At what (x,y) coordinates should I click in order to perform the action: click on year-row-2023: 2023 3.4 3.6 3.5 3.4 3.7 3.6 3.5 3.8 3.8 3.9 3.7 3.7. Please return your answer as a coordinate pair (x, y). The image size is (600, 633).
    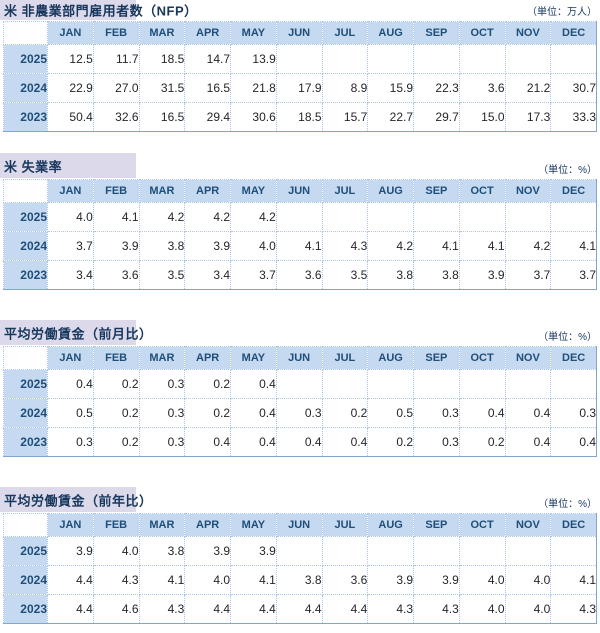
    Looking at the image, I should click on (300, 275).